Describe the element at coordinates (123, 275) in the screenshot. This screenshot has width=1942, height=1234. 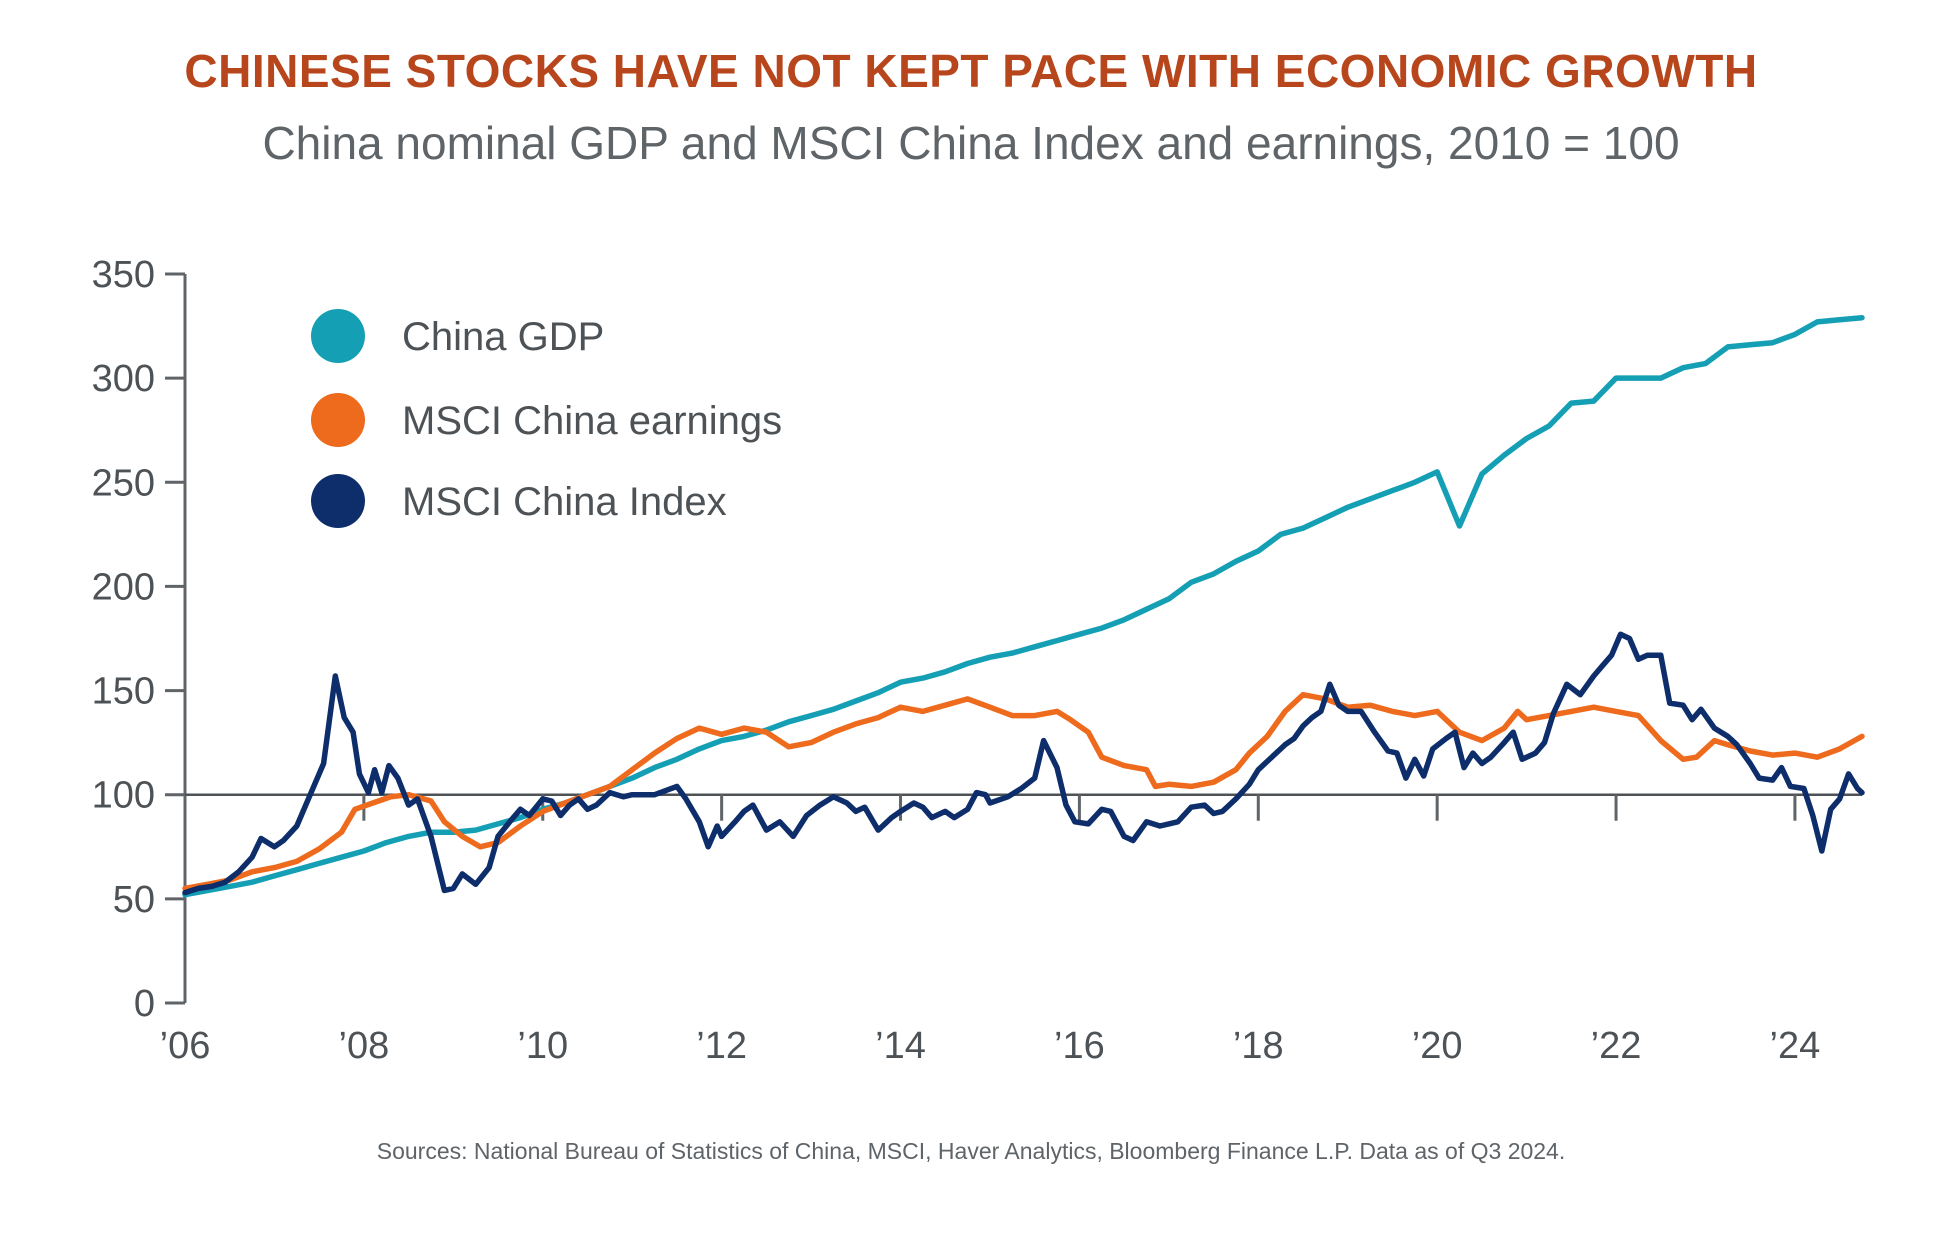
I see `y-tick-label: 350` at that location.